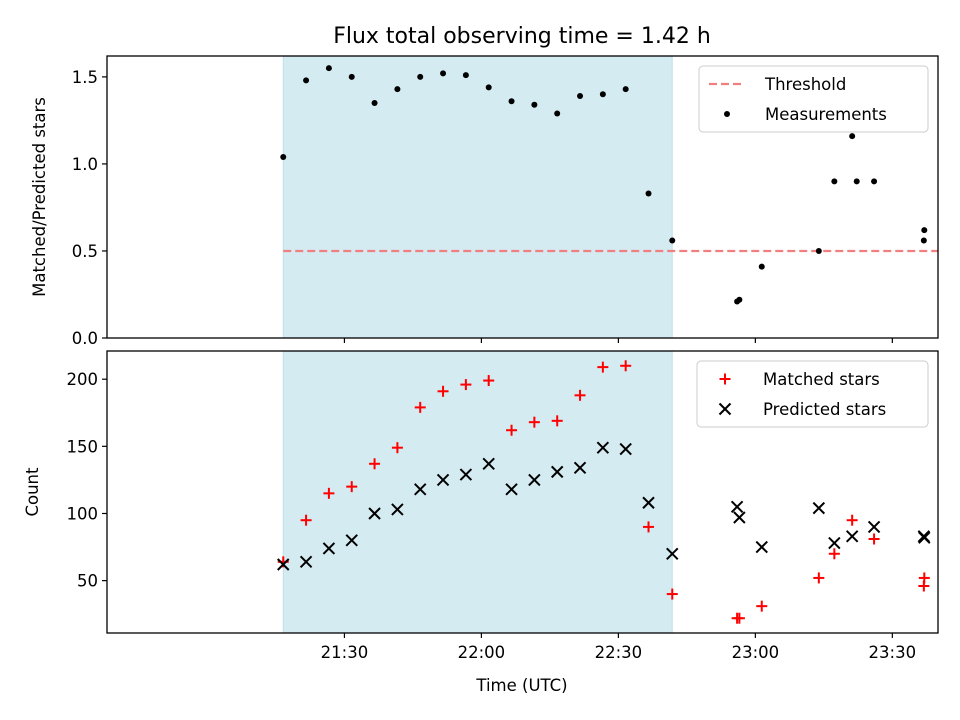  Describe the element at coordinates (345, 652) in the screenshot. I see `x-tick-label: 21:30` at that location.